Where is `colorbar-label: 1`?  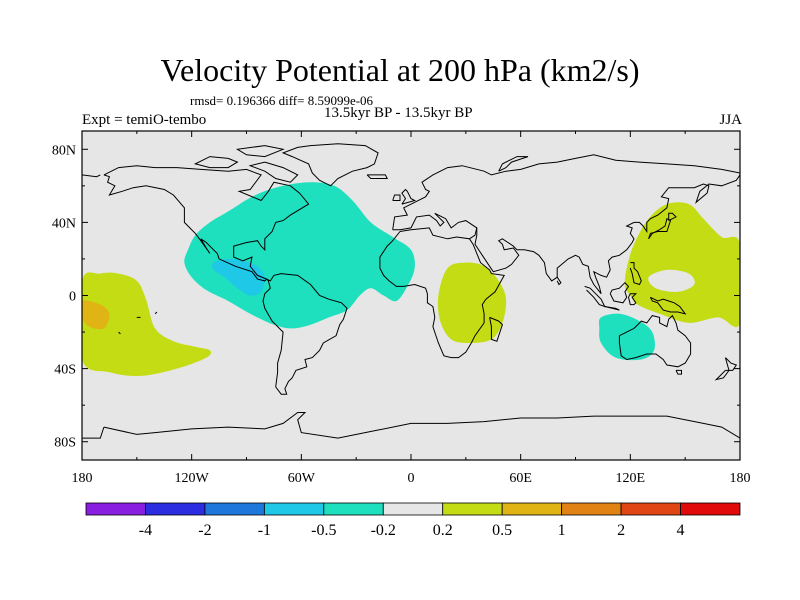 colorbar-label: 1 is located at coordinates (562, 530).